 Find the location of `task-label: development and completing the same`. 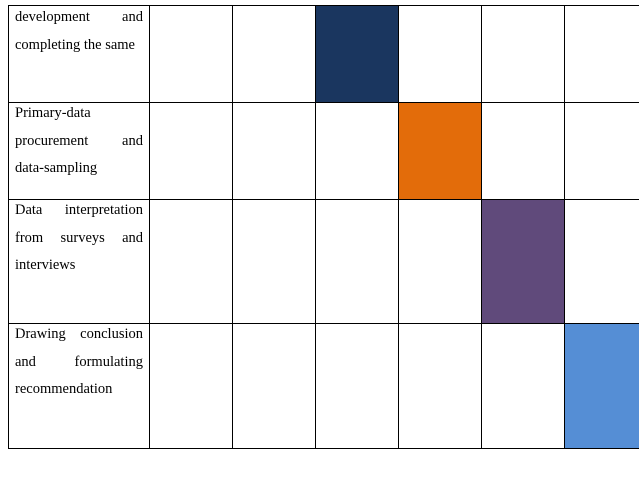

task-label: development and completing the same is located at coordinates (79, 31).